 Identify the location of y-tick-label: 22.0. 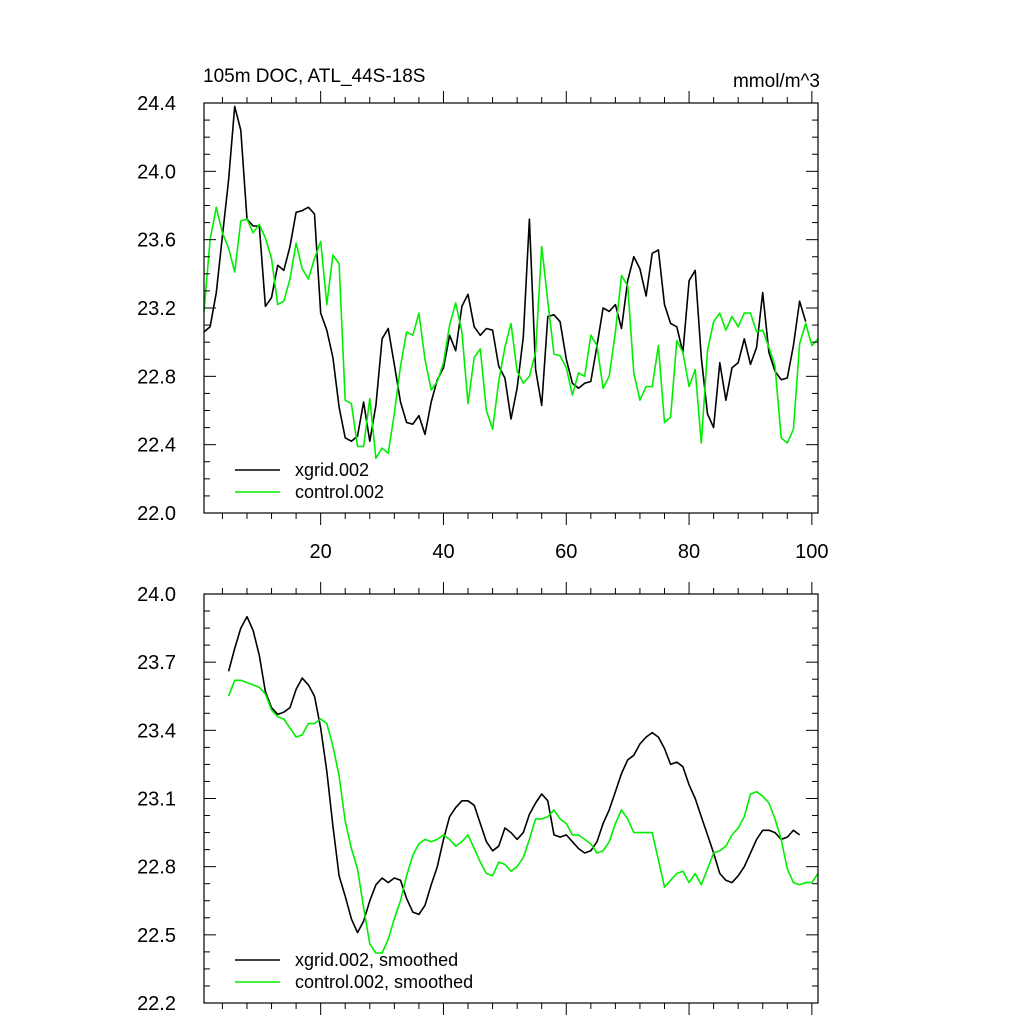
(156, 514).